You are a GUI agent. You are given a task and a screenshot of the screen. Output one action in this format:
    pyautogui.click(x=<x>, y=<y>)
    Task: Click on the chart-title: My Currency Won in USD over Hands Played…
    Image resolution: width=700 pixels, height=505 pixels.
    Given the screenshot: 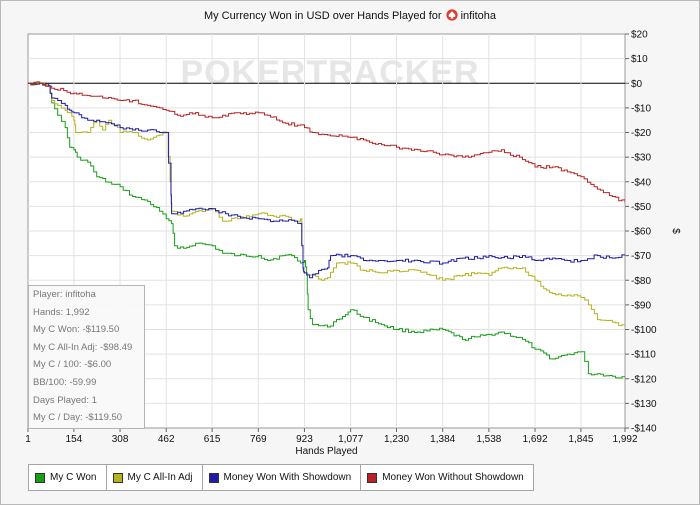 What is the action you would take?
    pyautogui.click(x=350, y=15)
    